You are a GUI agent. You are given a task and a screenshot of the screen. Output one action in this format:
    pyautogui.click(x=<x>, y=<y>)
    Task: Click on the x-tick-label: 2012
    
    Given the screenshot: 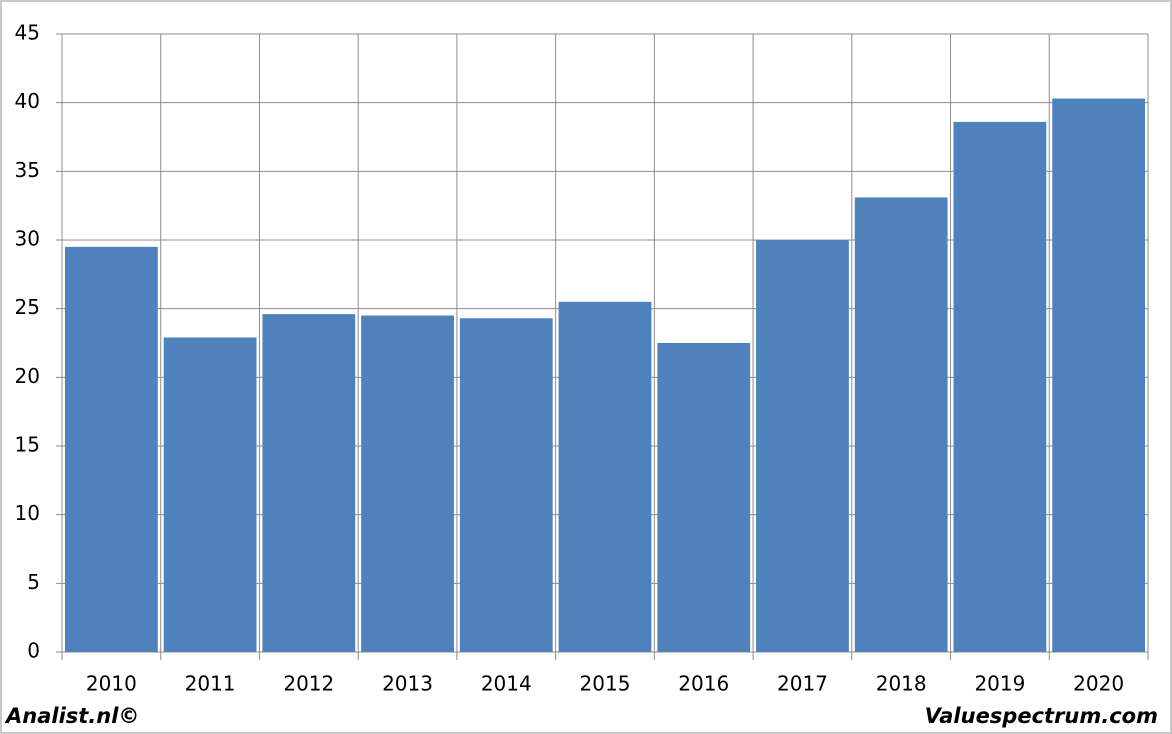 What is the action you would take?
    pyautogui.click(x=308, y=684)
    